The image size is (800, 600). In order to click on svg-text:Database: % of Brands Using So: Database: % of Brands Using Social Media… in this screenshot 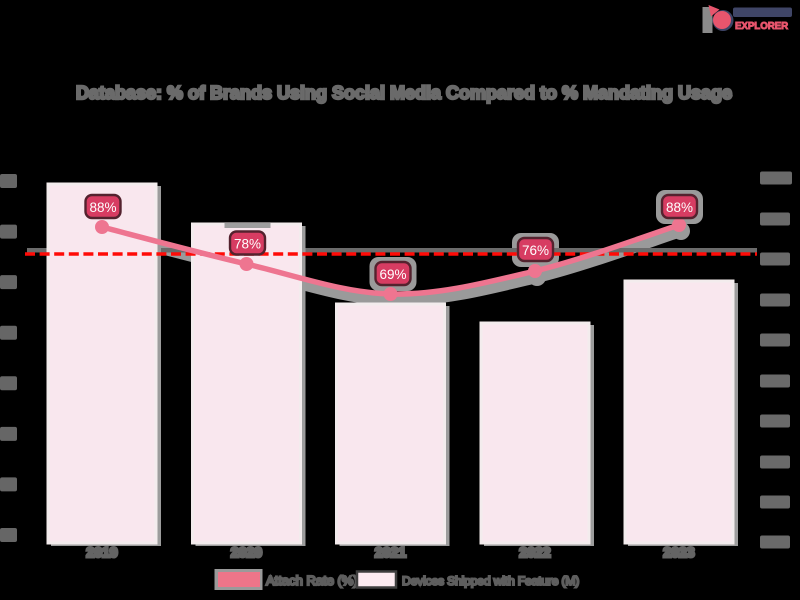, I will do `click(404, 93)`.